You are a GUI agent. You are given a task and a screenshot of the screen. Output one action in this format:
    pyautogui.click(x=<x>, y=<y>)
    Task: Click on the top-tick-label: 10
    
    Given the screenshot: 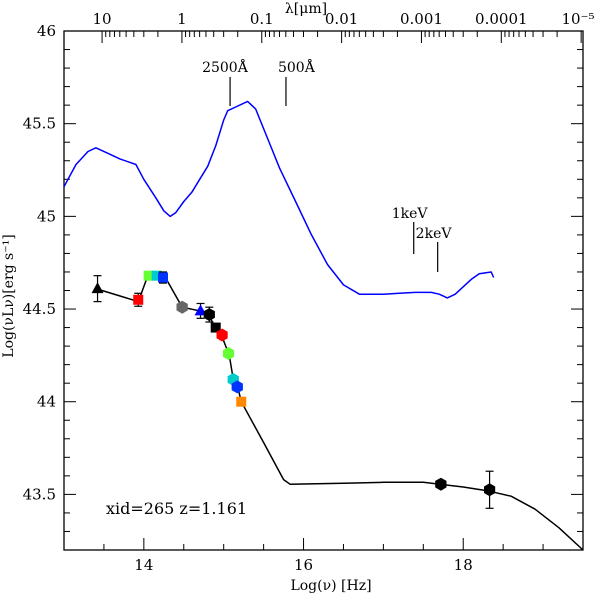 What is the action you would take?
    pyautogui.click(x=102, y=19)
    